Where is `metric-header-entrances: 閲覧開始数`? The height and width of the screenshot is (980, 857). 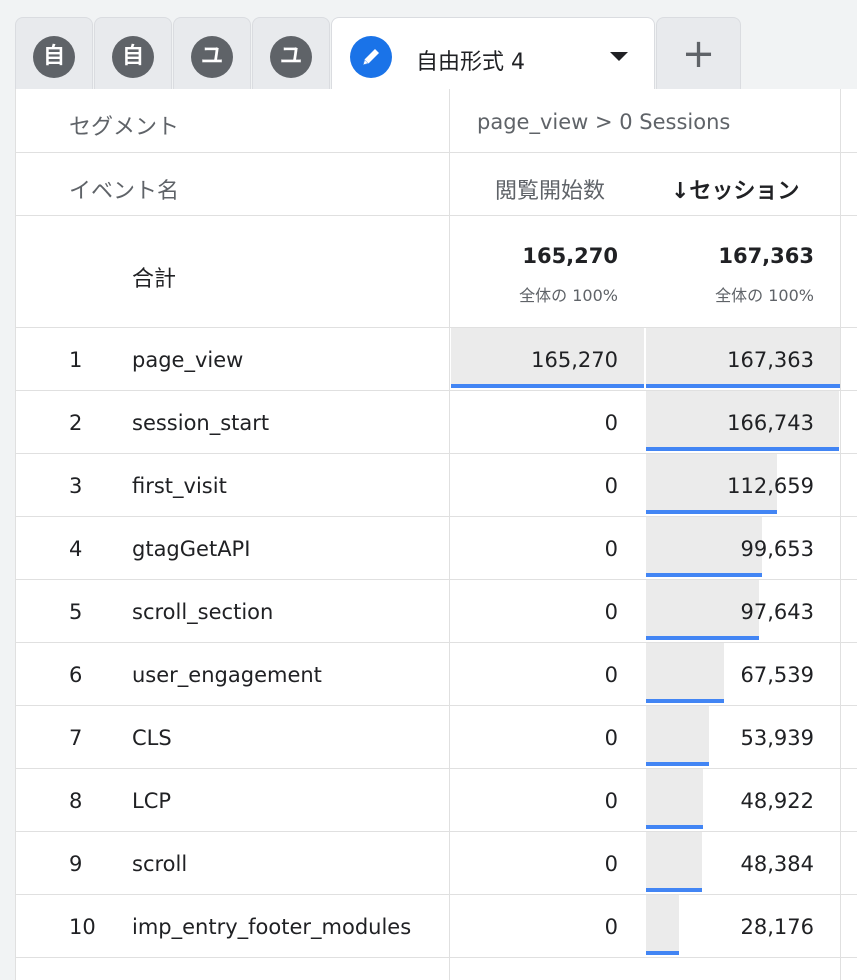
metric-header-entrances: 閲覧開始数 is located at coordinates (550, 191).